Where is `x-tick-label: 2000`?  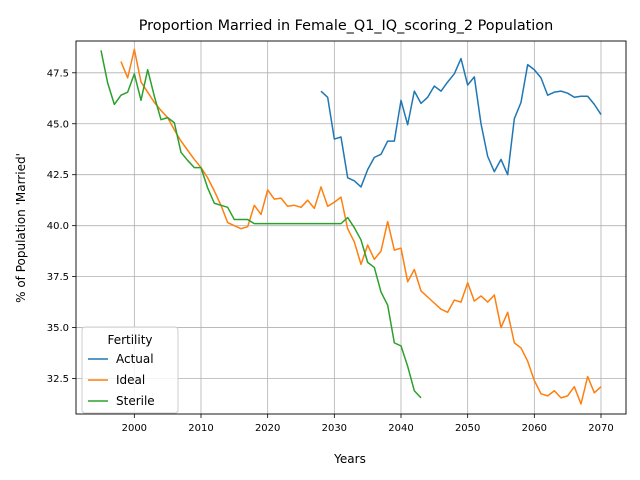
x-tick-label: 2000 is located at coordinates (134, 428).